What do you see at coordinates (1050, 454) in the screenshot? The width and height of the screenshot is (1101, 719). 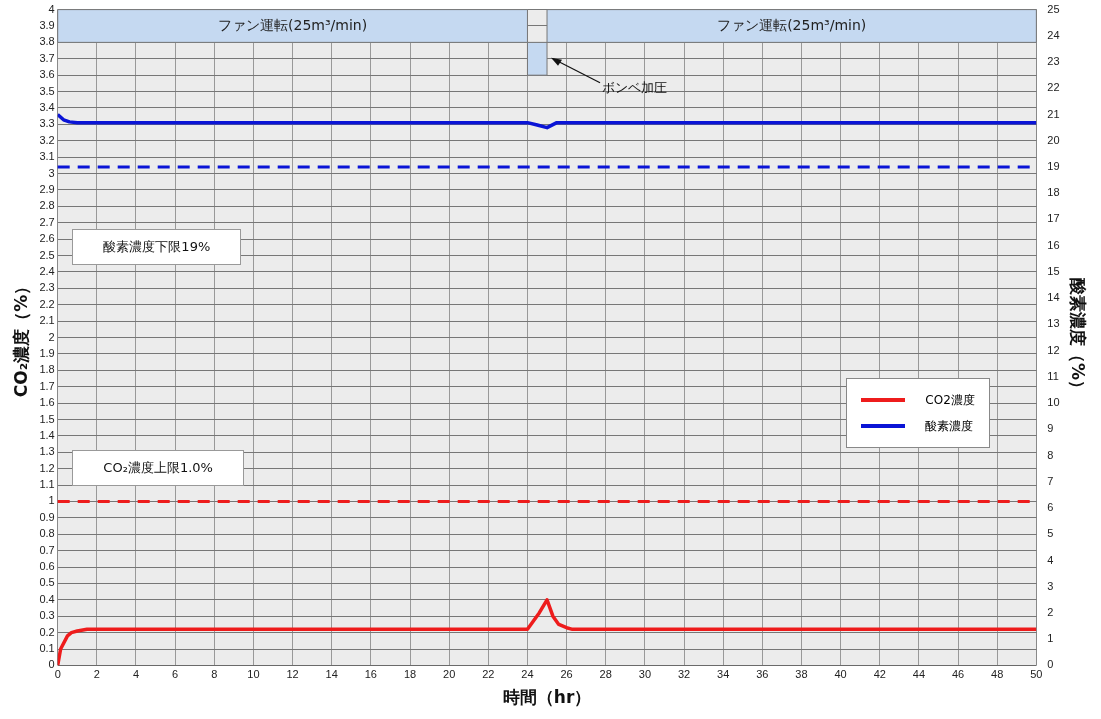 I see `y2-tick-label: 8` at bounding box center [1050, 454].